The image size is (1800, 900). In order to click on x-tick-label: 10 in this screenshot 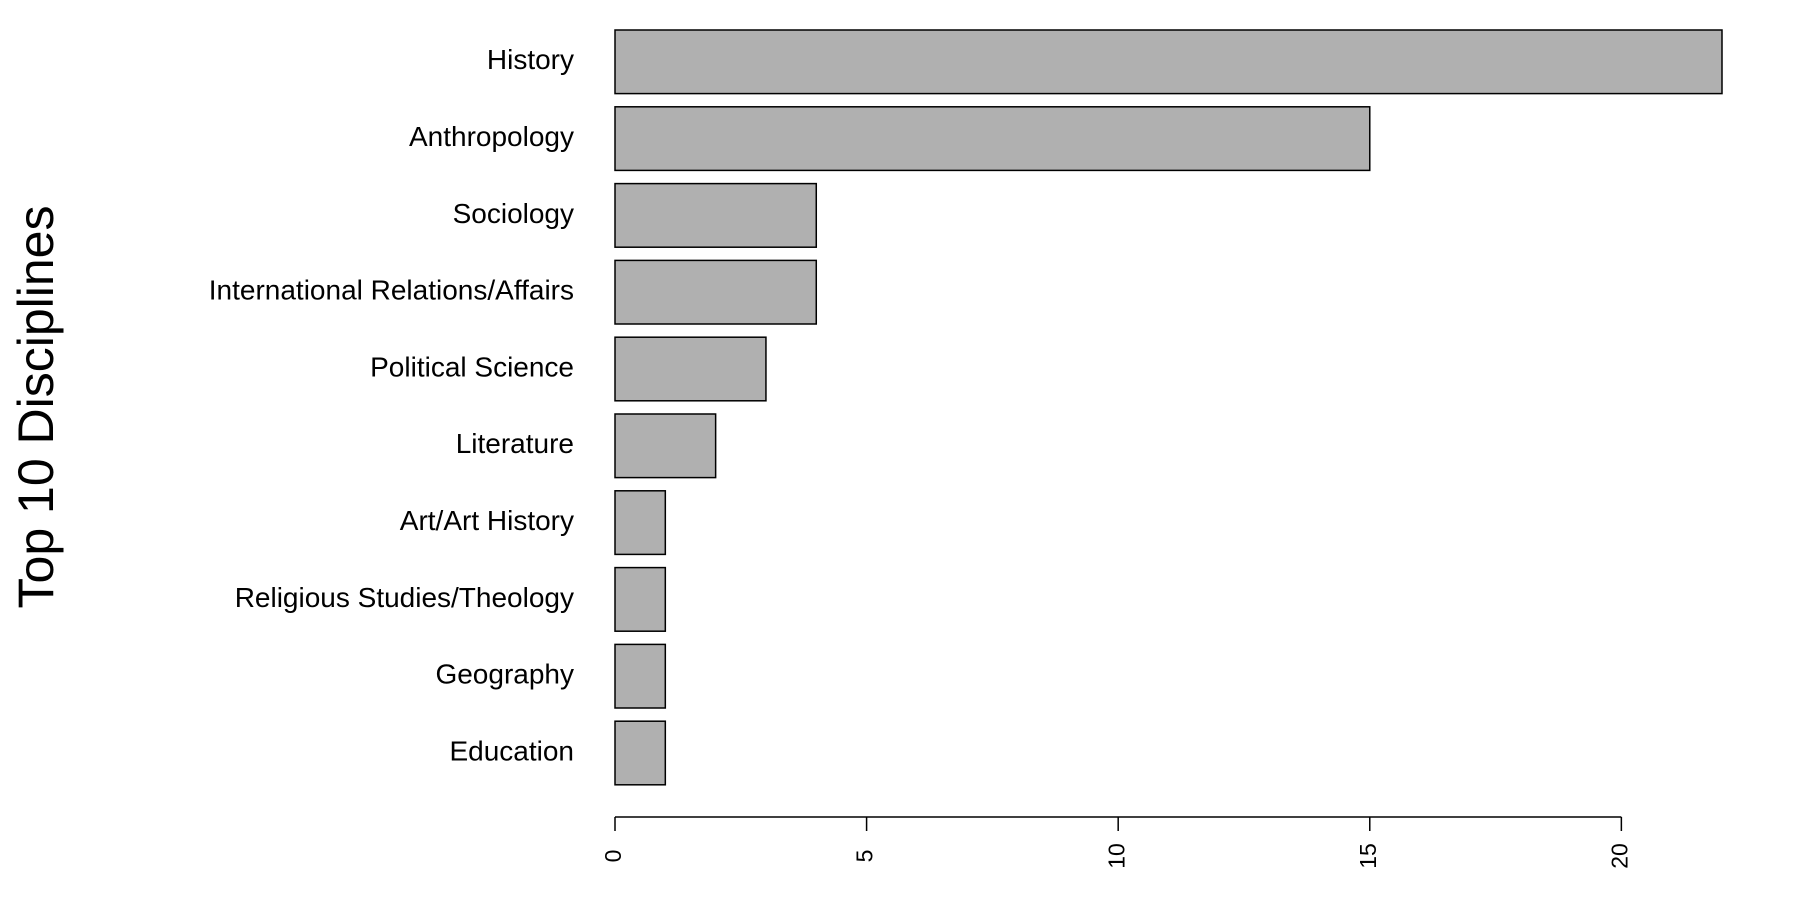, I will do `click(1116, 856)`.